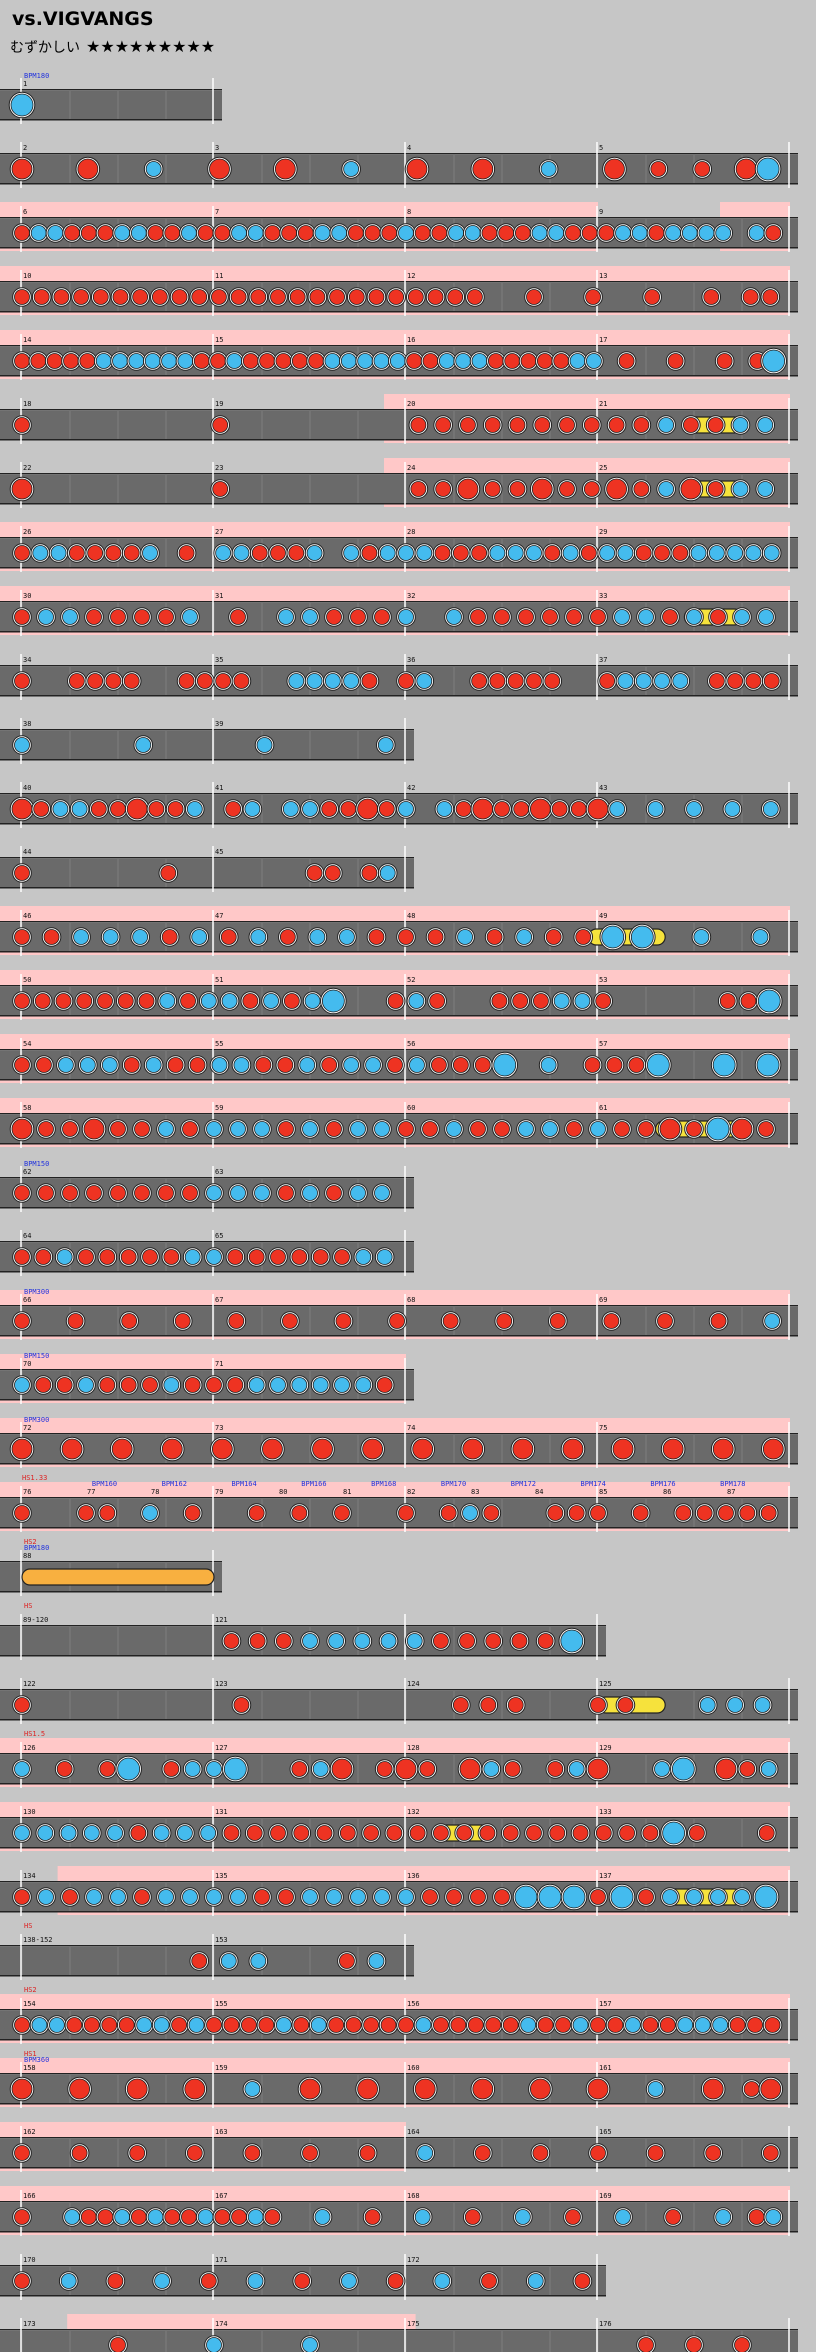 The height and width of the screenshot is (2352, 816). I want to click on bar-number: 133, so click(605, 1812).